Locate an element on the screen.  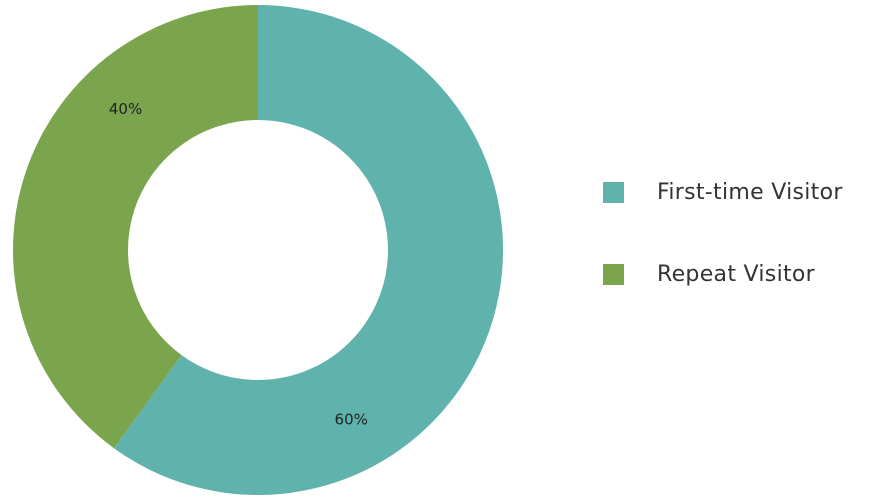
legend-item-first-time-visitor: First-time Visitor is located at coordinates (723, 192).